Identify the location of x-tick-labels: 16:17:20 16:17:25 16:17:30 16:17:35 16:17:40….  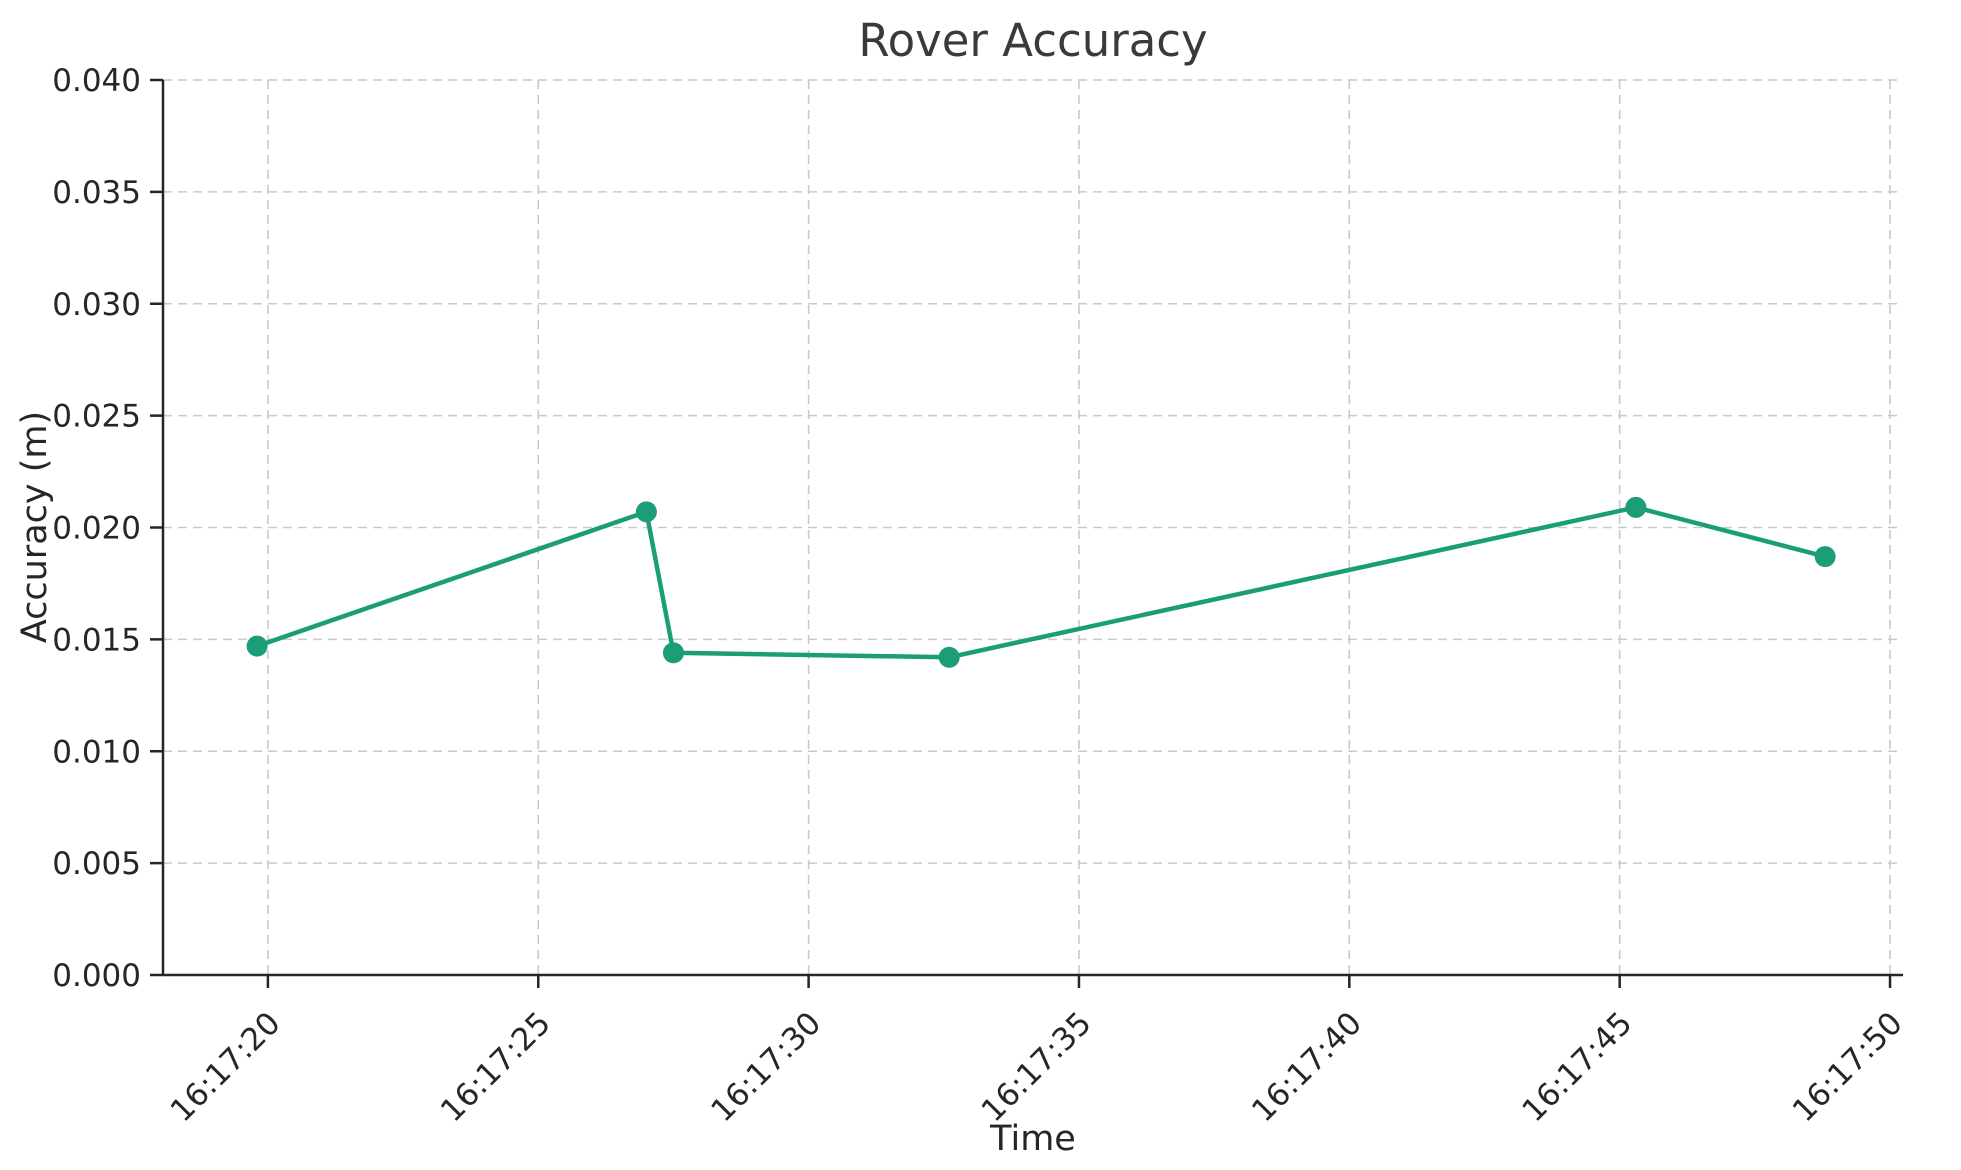
(1037, 1067).